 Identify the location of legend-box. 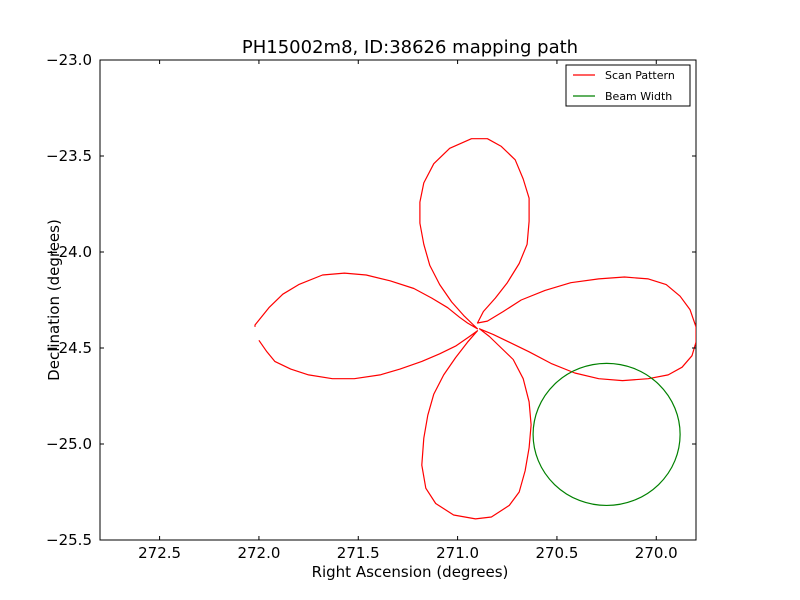
(628, 85).